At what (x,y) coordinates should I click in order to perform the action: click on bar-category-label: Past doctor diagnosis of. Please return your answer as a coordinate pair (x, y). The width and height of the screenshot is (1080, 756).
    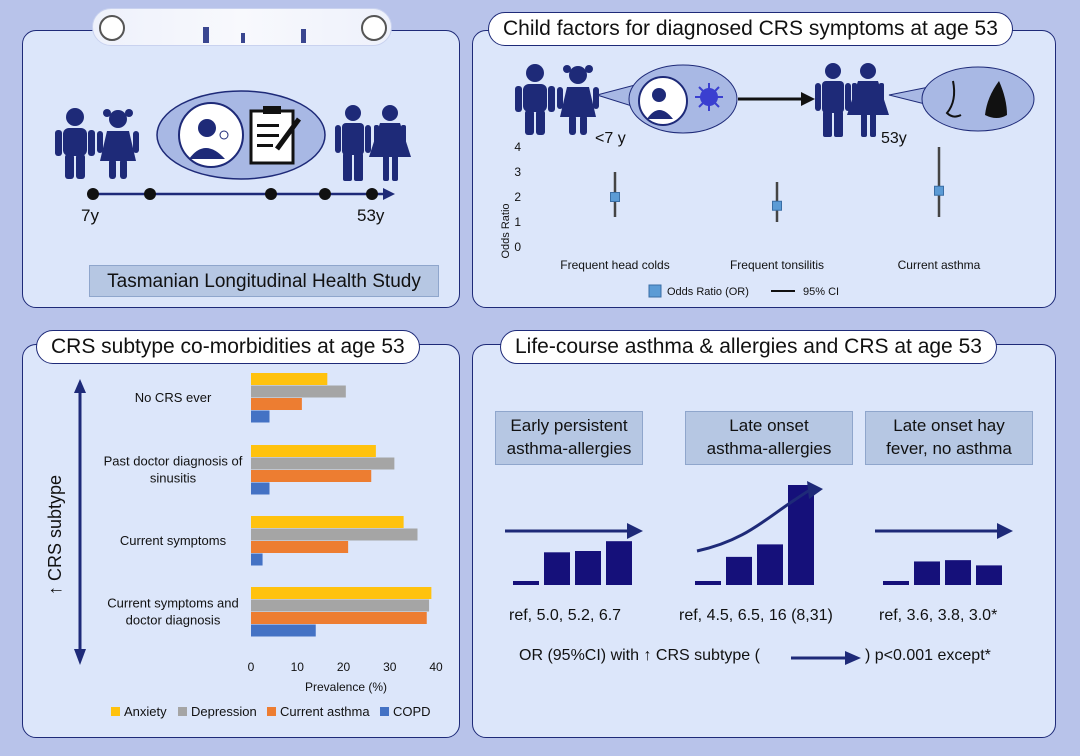
    Looking at the image, I should click on (173, 461).